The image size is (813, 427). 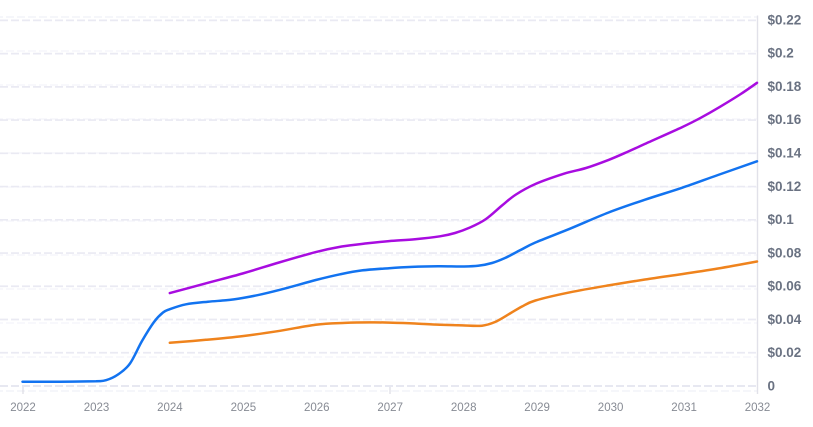 I want to click on svg-text: 2032, so click(x=758, y=408).